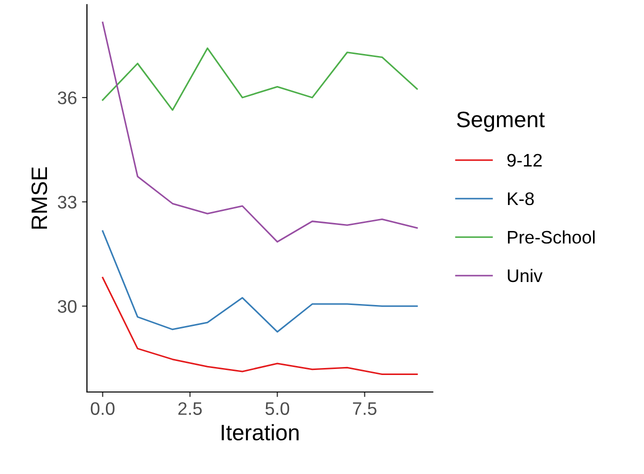 Image resolution: width=644 pixels, height=474 pixels. What do you see at coordinates (525, 275) in the screenshot?
I see `legend-label: Univ` at bounding box center [525, 275].